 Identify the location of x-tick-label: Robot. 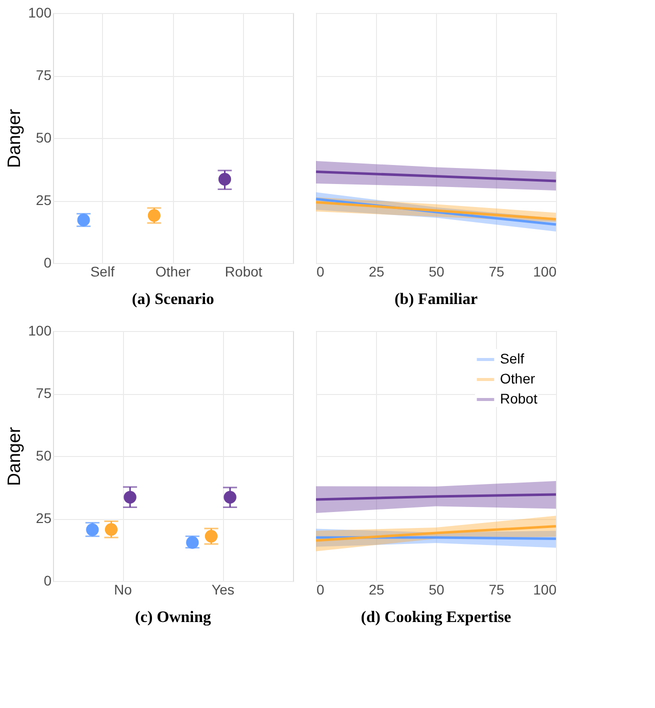
(243, 272).